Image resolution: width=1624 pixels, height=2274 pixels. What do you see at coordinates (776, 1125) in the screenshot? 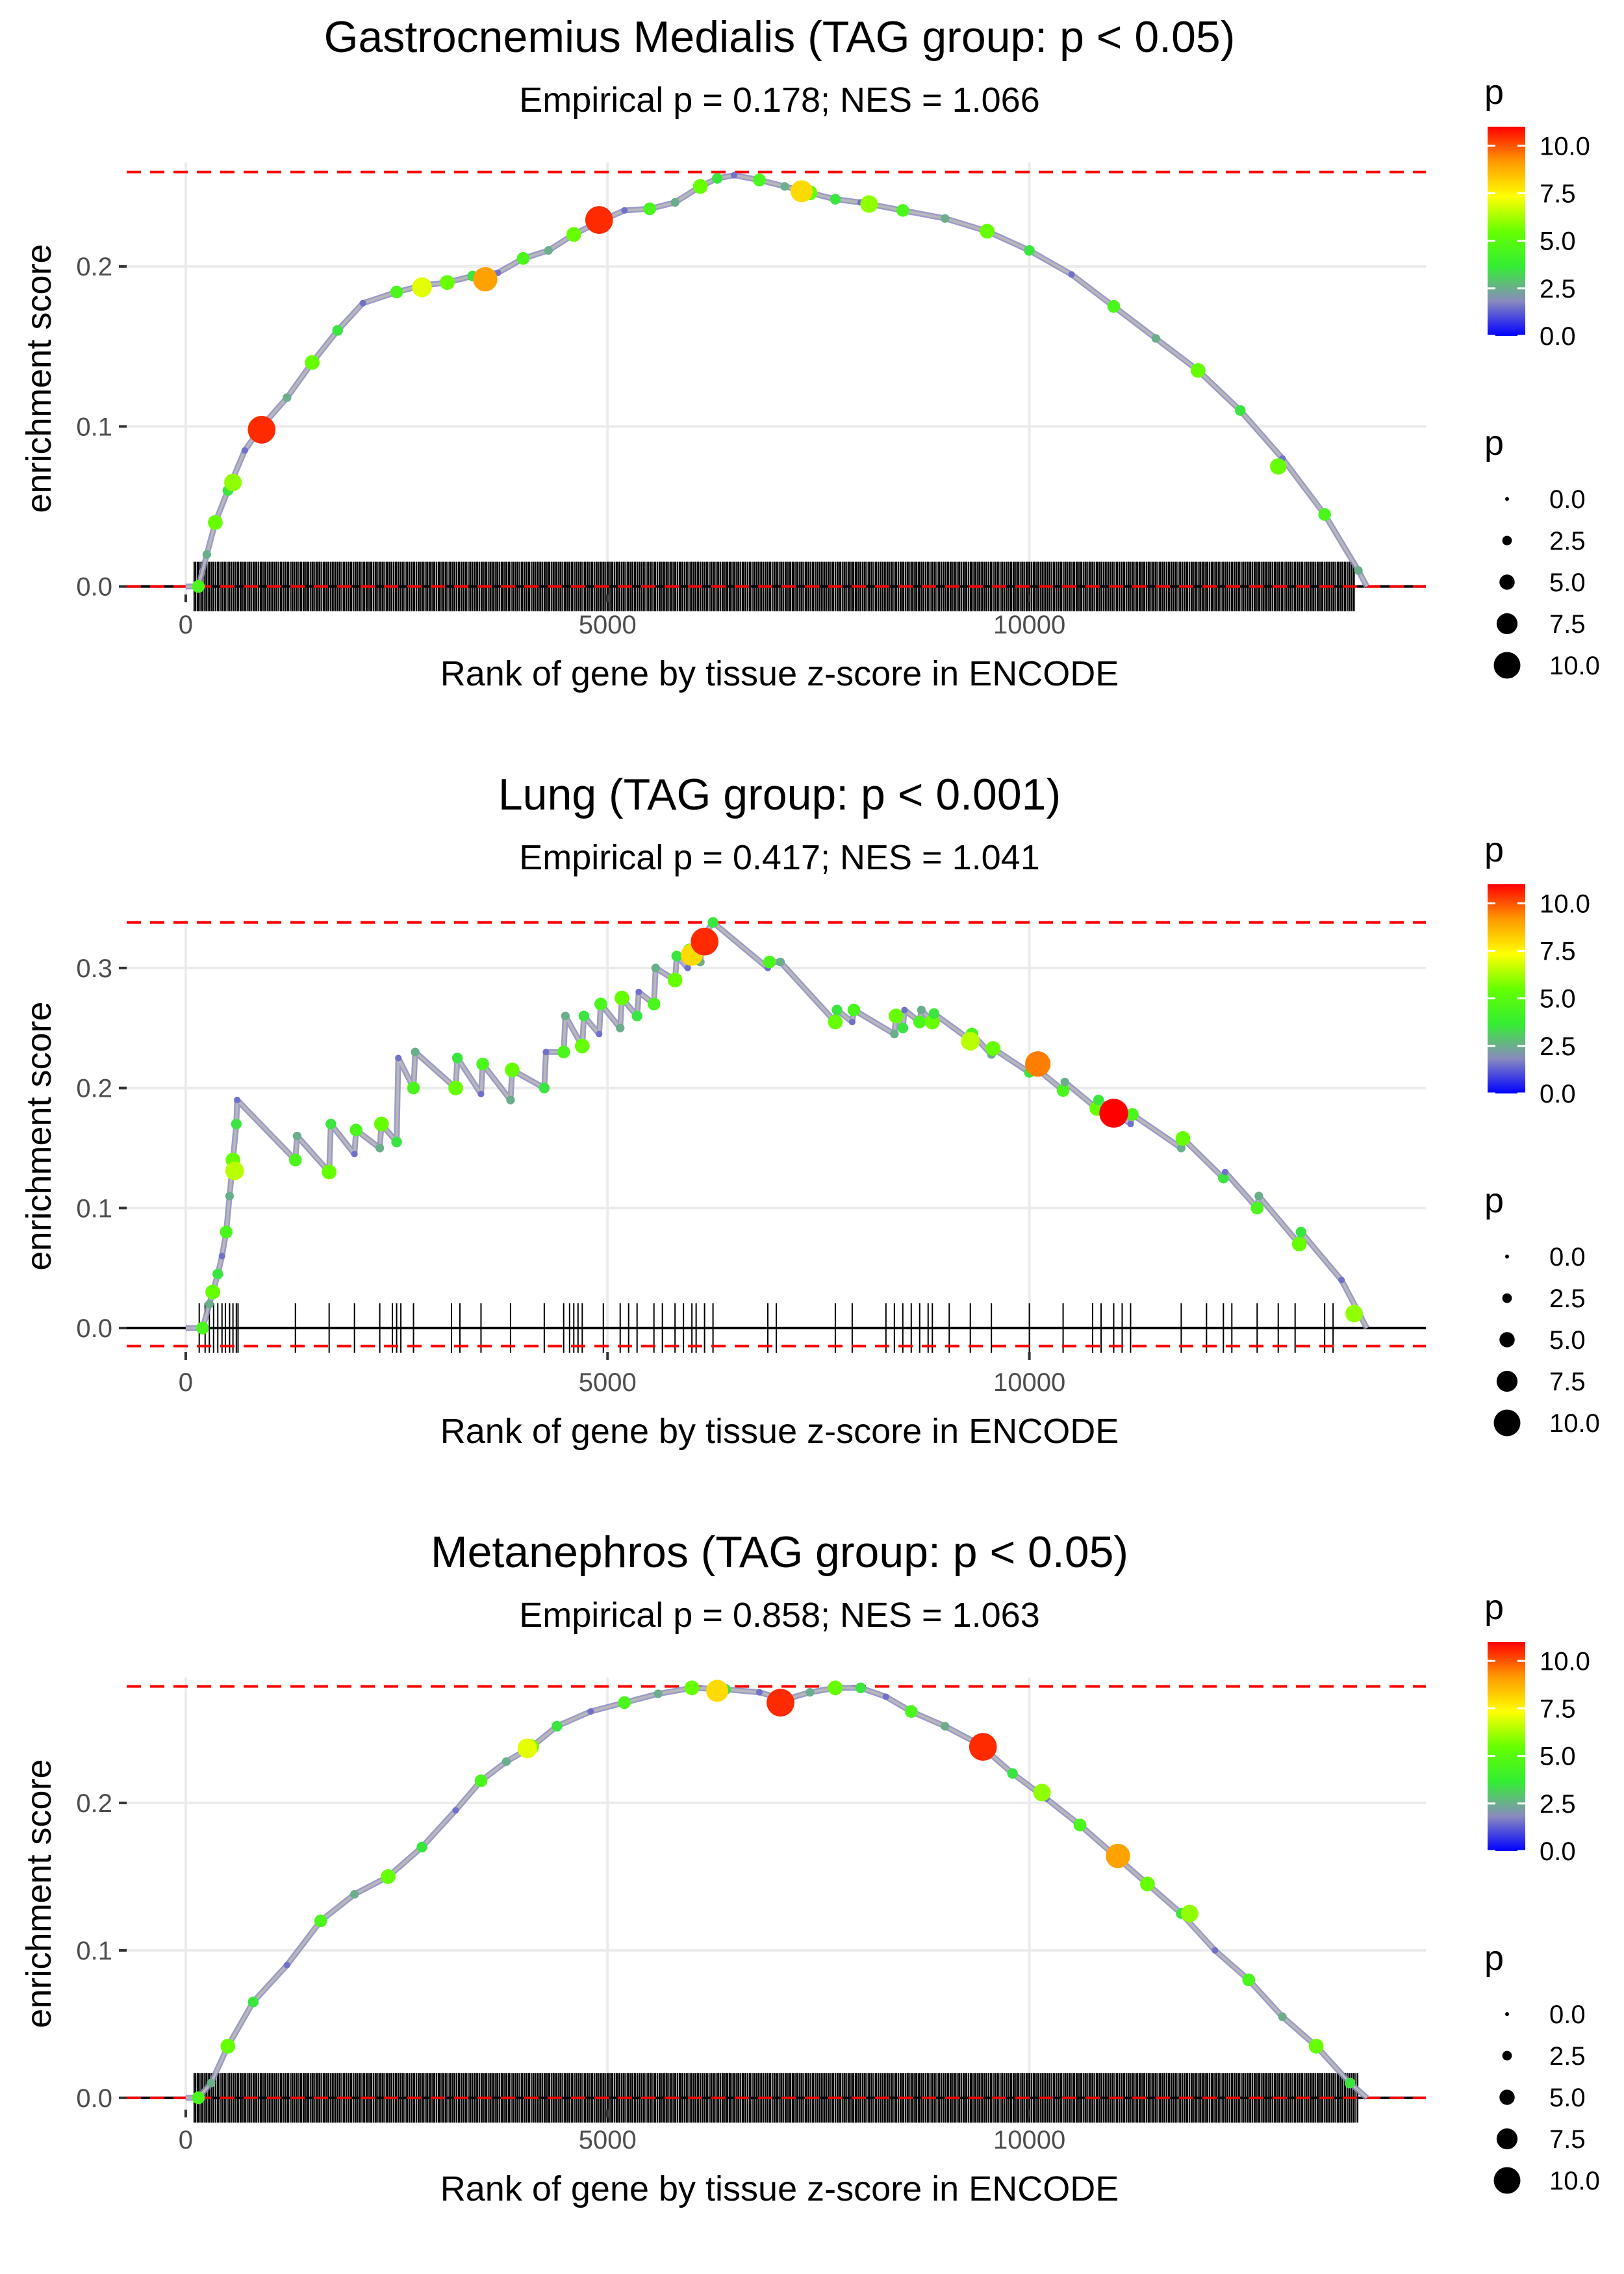
I see `running-es-line` at bounding box center [776, 1125].